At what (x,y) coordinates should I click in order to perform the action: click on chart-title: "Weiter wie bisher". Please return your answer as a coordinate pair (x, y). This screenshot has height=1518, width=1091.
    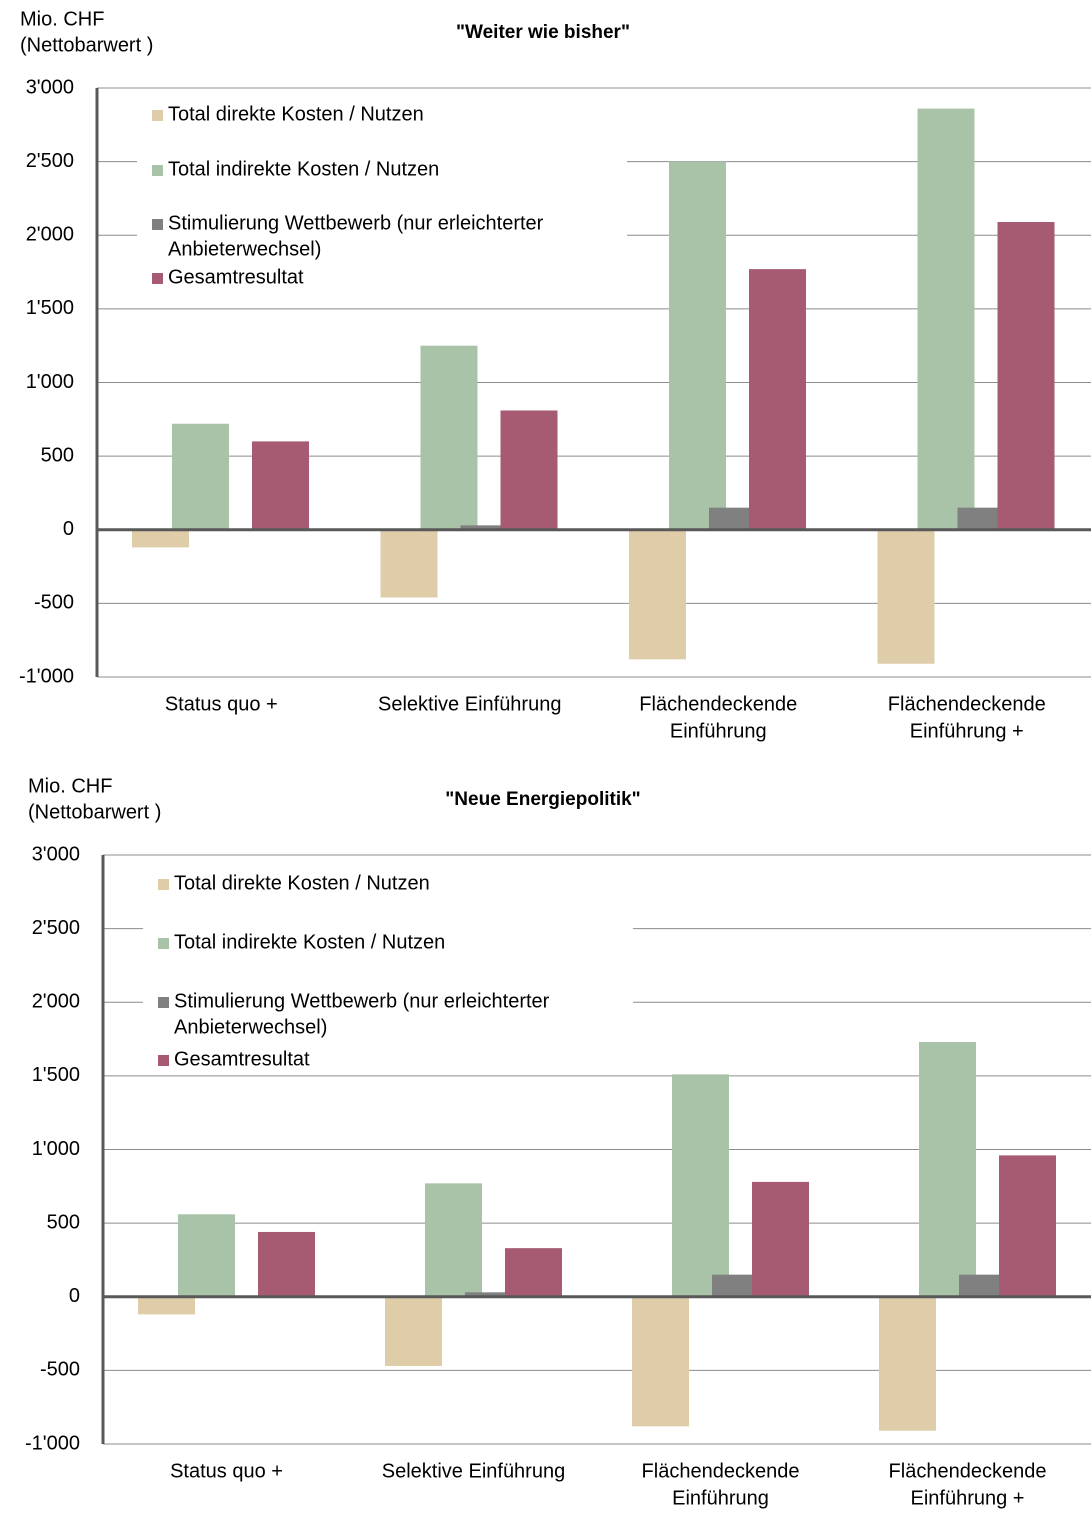
    Looking at the image, I should click on (543, 32).